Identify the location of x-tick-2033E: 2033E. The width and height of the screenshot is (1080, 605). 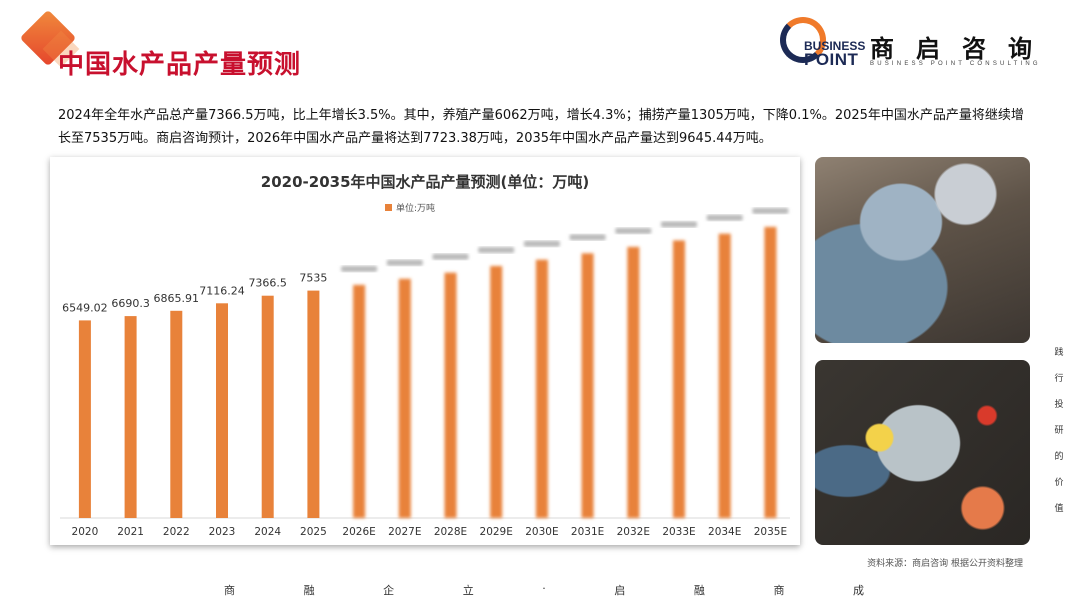
(678, 532).